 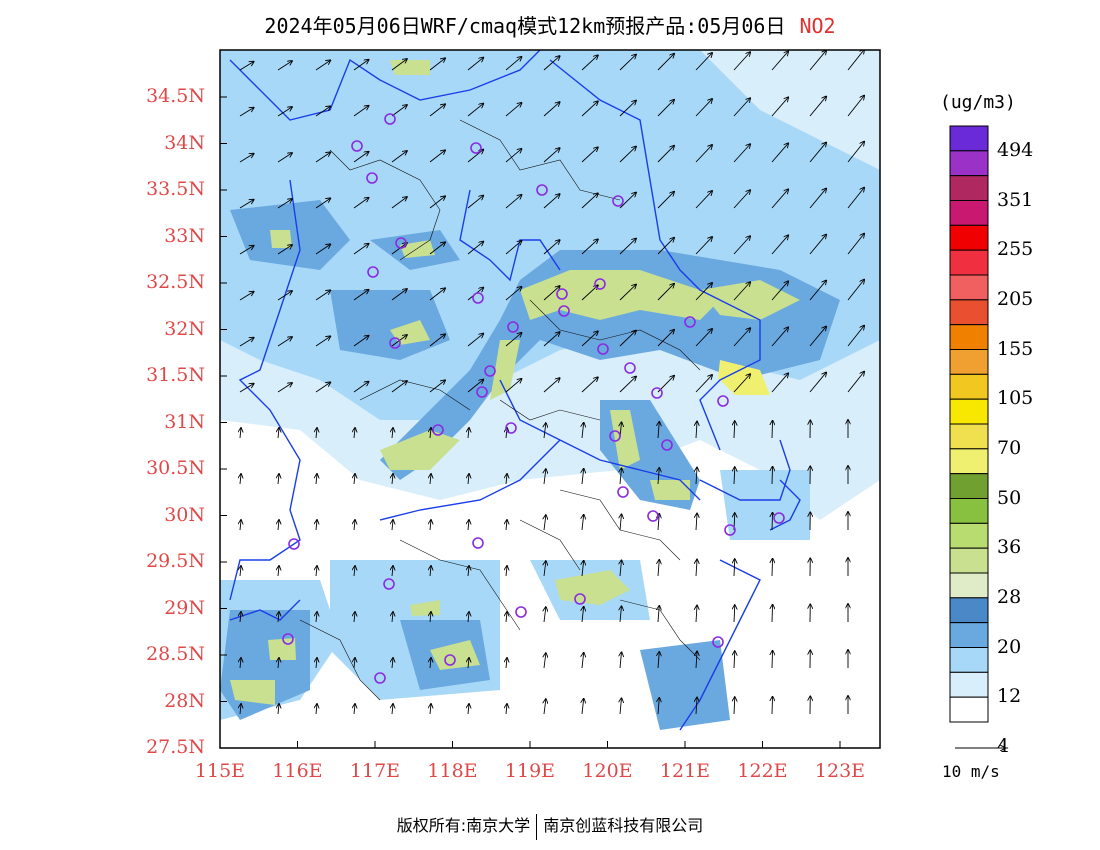 What do you see at coordinates (184, 142) in the screenshot?
I see `lat-label: 34N` at bounding box center [184, 142].